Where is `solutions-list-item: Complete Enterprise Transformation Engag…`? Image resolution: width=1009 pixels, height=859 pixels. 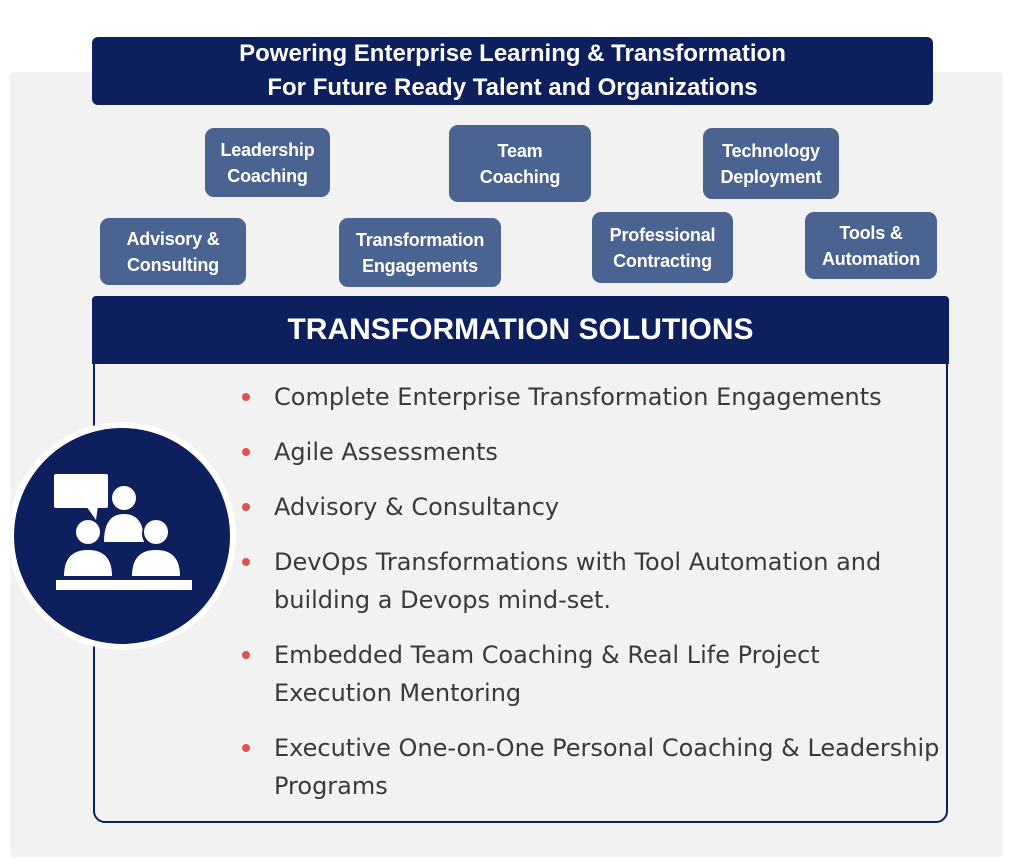 solutions-list-item: Complete Enterprise Transformation Engag… is located at coordinates (590, 397).